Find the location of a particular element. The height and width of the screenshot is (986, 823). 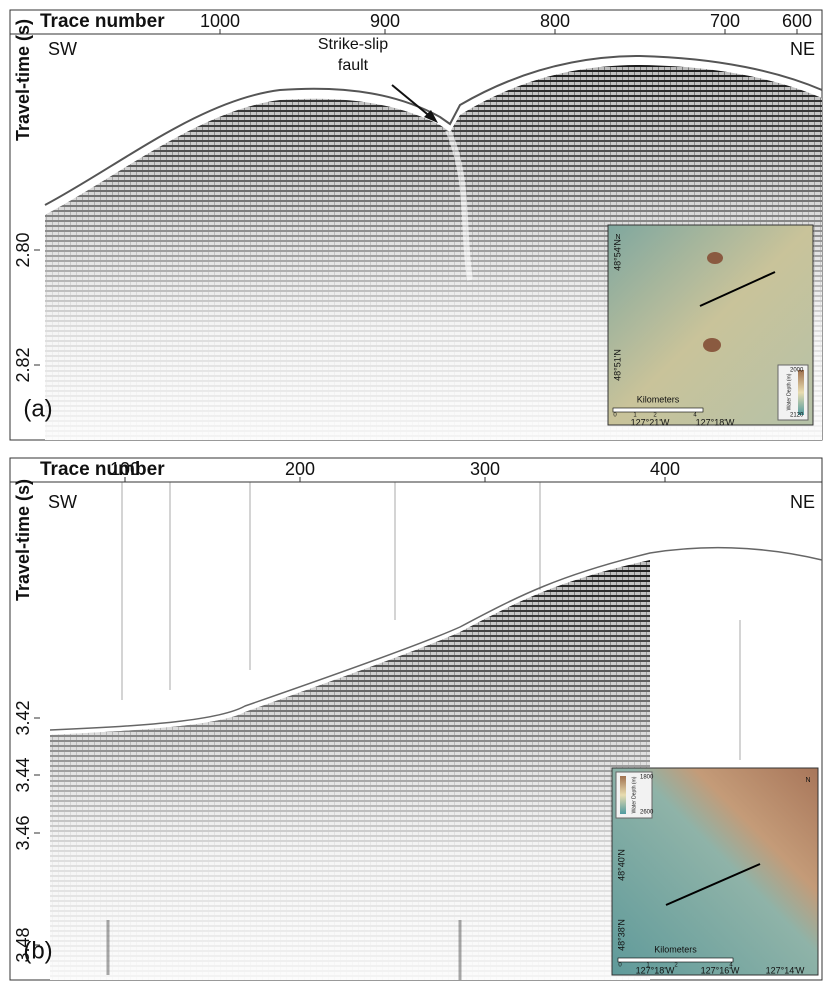

x-tick-label: 300 is located at coordinates (485, 469).